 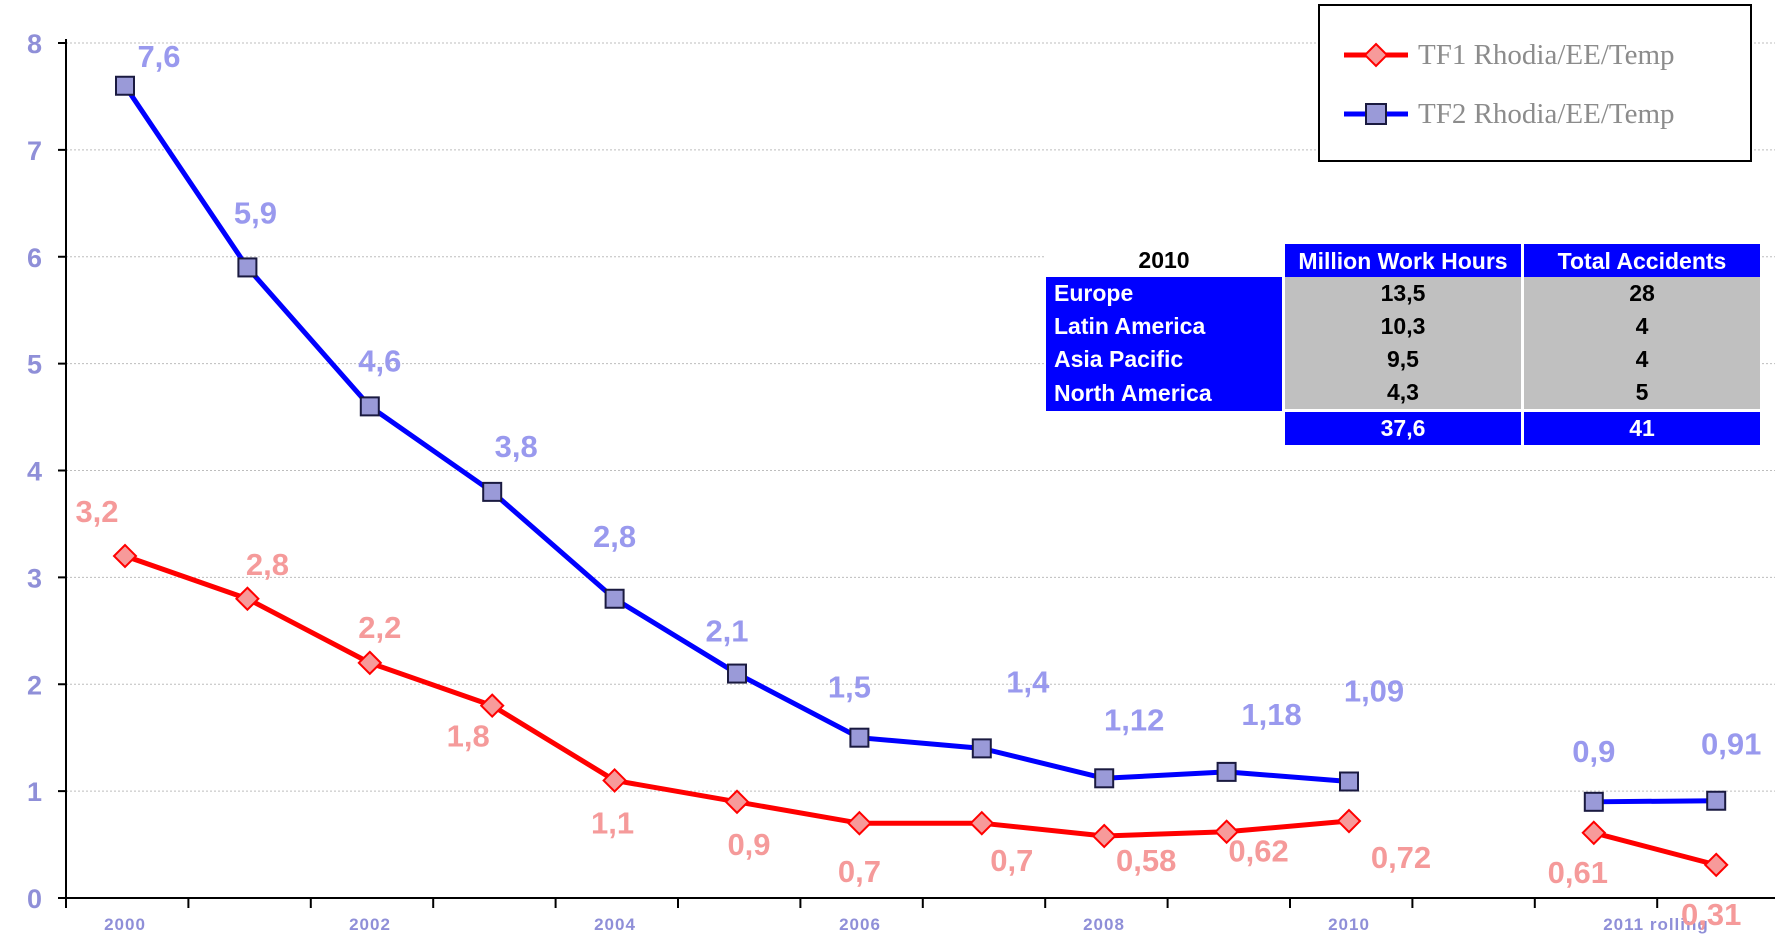 I want to click on table-accidents: 28, so click(x=1640, y=293).